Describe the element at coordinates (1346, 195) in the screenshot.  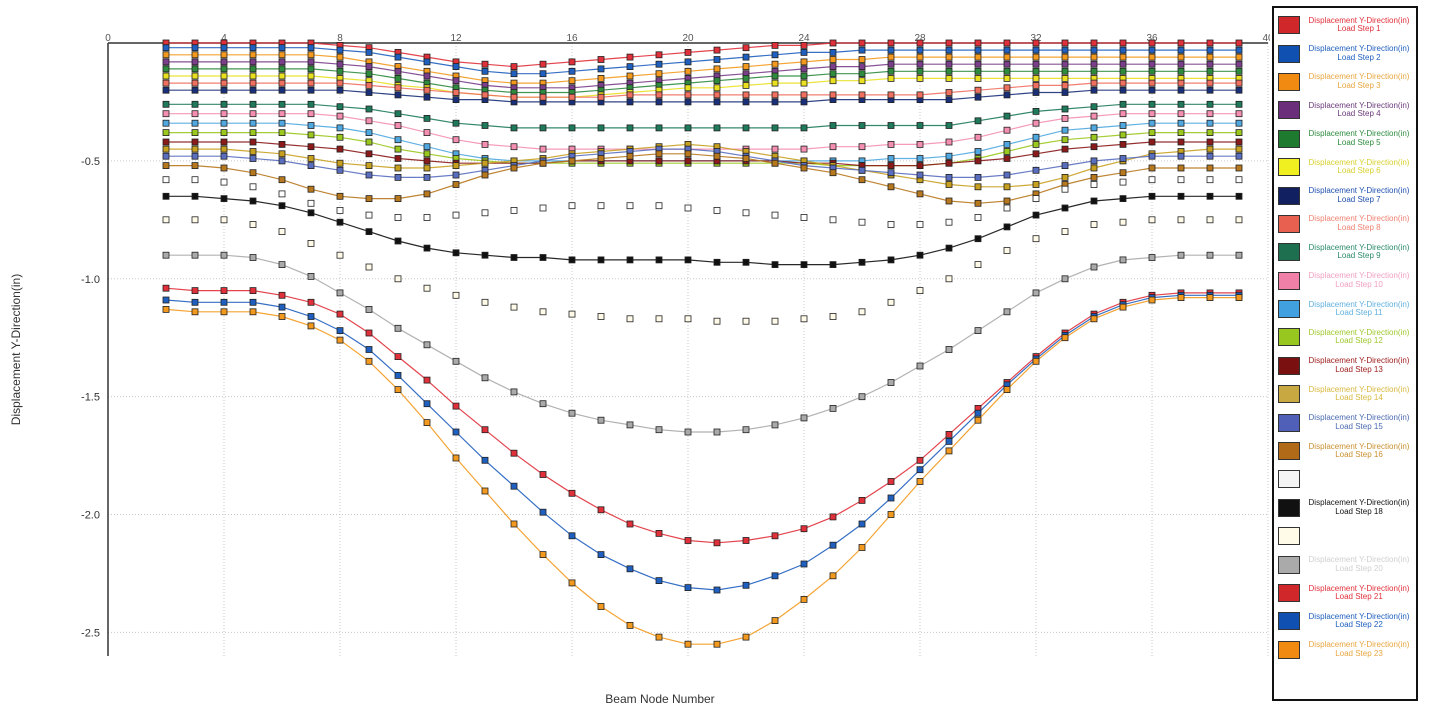
I see `legend-item: Displacement Y-Direction(in) Load Step 7` at that location.